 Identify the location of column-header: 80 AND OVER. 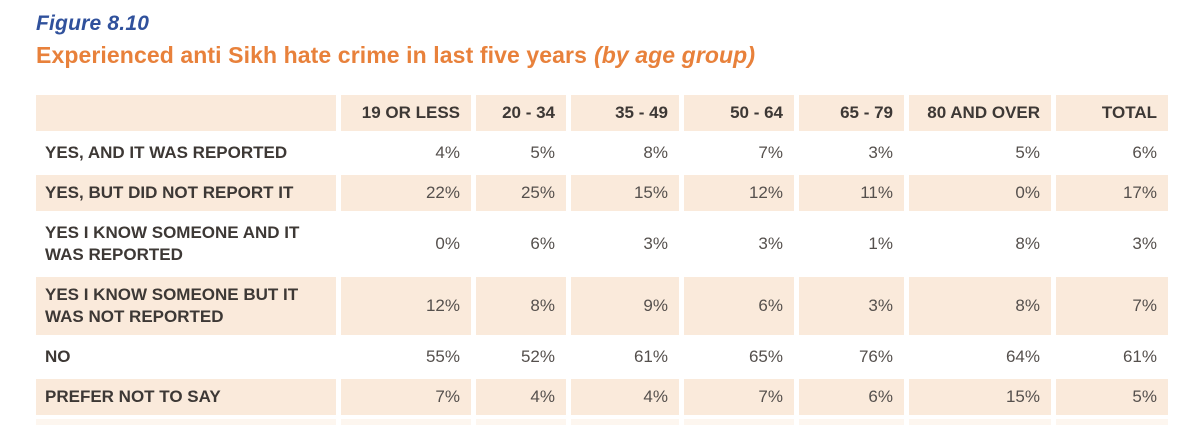
(980, 113).